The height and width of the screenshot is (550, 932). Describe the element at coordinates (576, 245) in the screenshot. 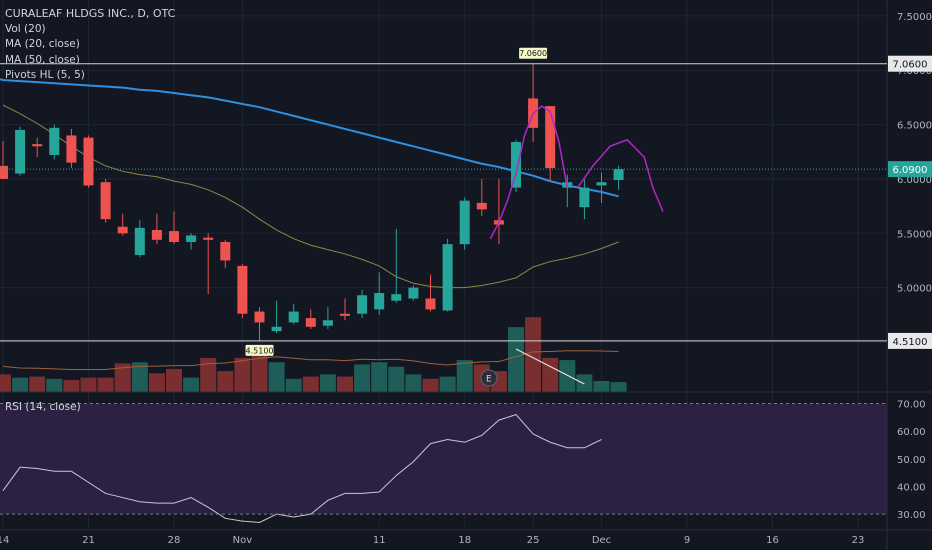

I see `pivot-projection` at that location.